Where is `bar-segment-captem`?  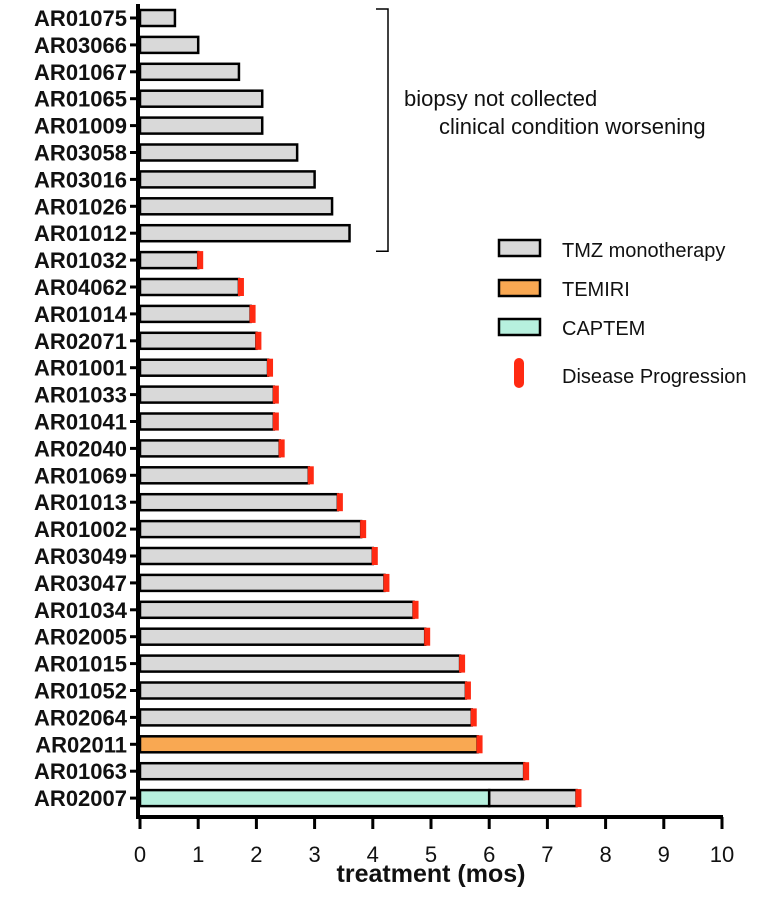
bar-segment-captem is located at coordinates (314, 798).